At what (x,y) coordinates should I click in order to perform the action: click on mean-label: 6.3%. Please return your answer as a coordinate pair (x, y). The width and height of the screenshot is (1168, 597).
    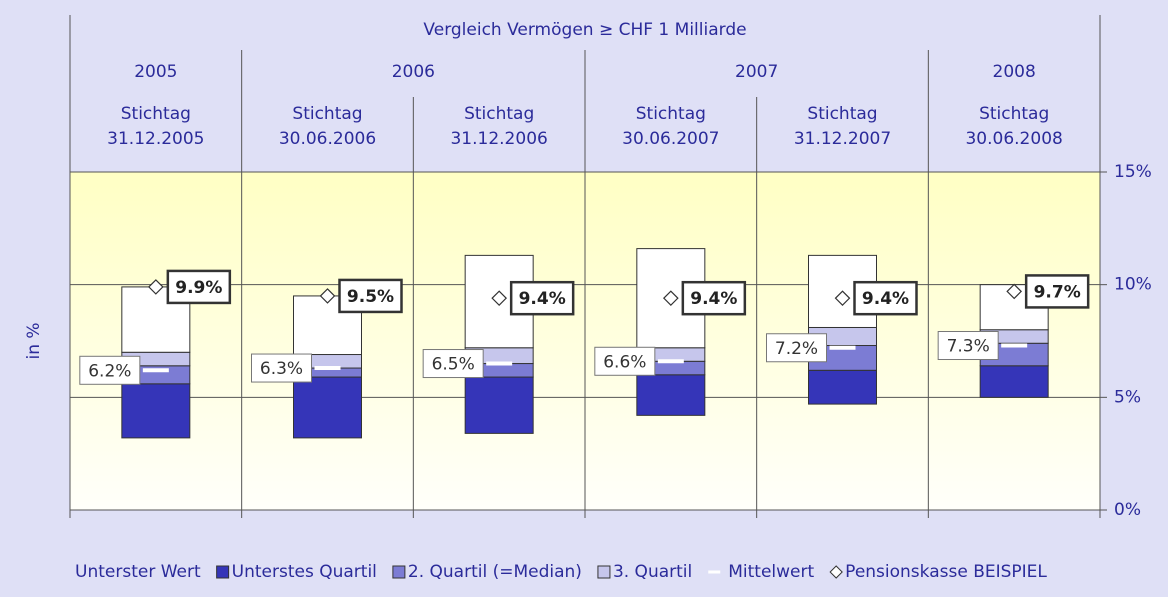
    Looking at the image, I should click on (281, 369).